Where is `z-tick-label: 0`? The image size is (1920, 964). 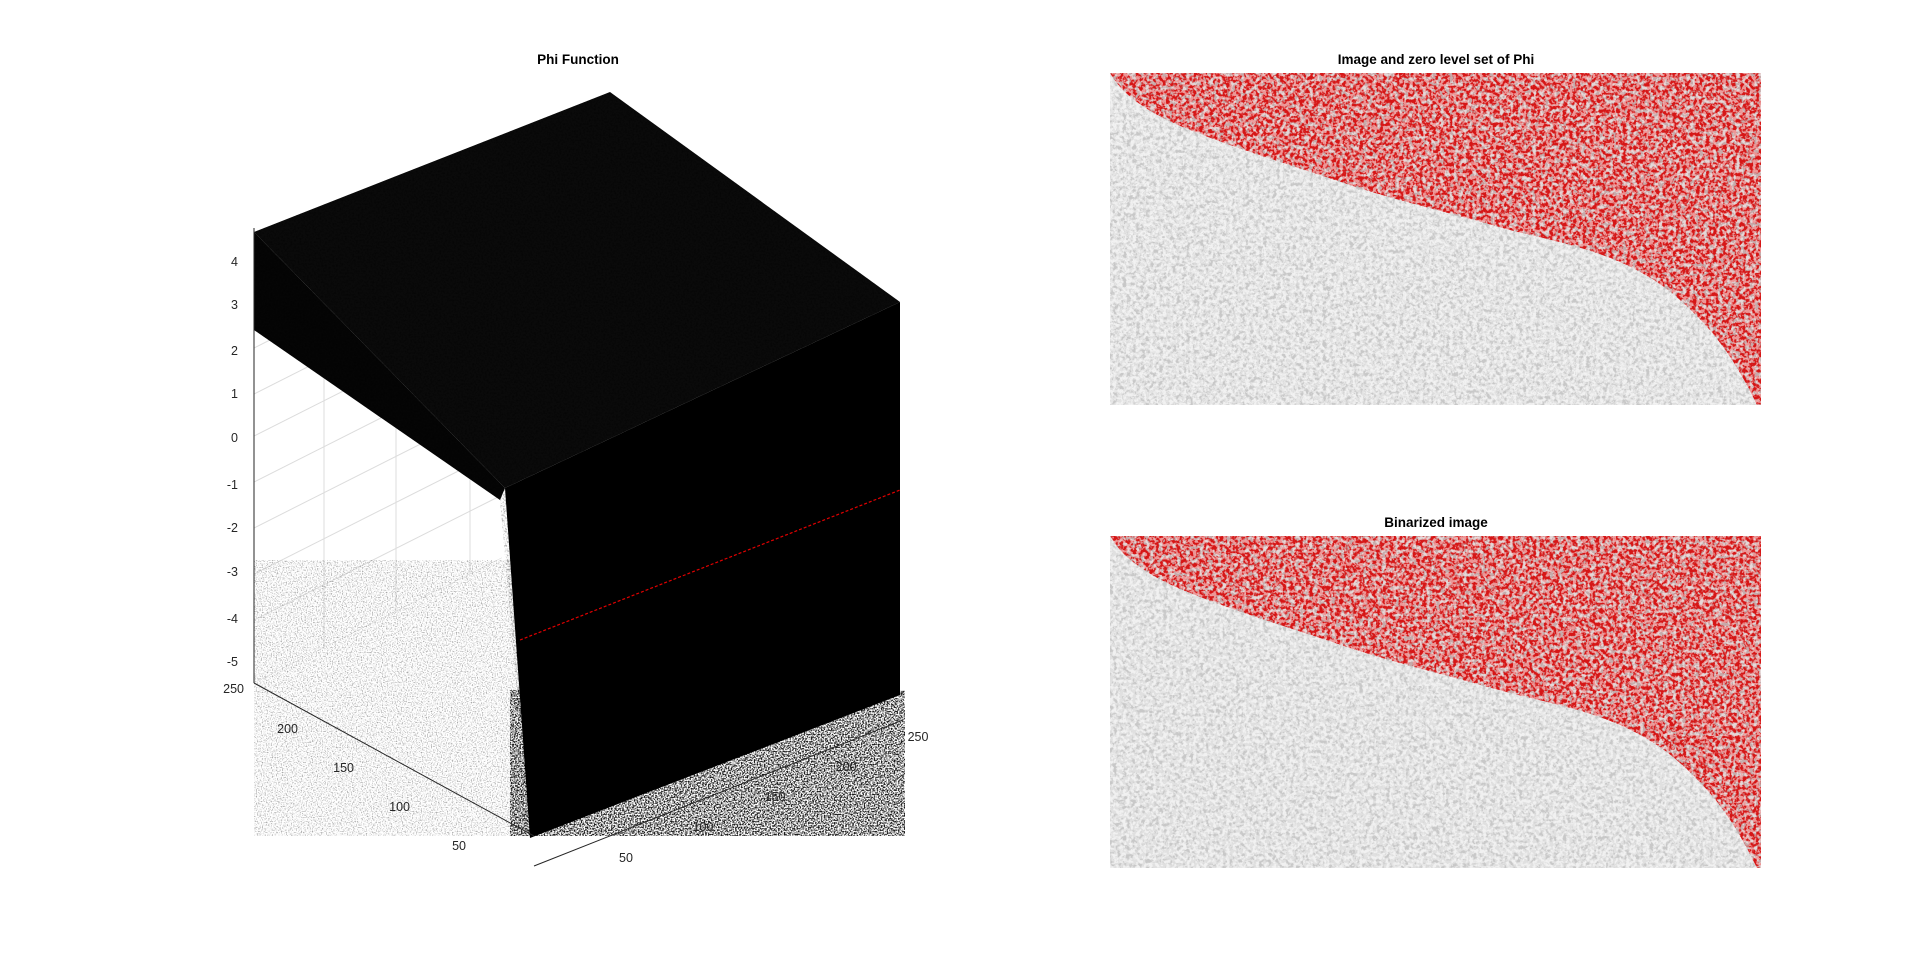 z-tick-label: 0 is located at coordinates (234, 438).